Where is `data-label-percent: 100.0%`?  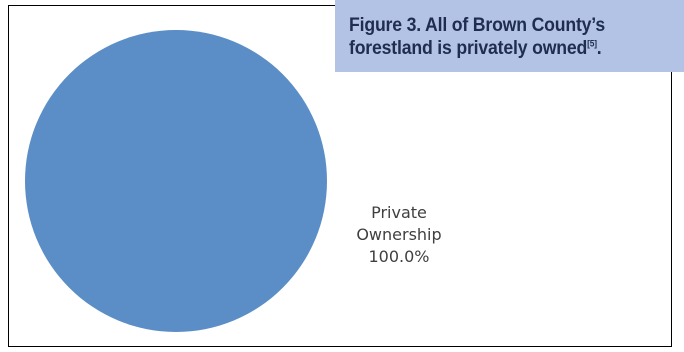
data-label-percent: 100.0% is located at coordinates (398, 256).